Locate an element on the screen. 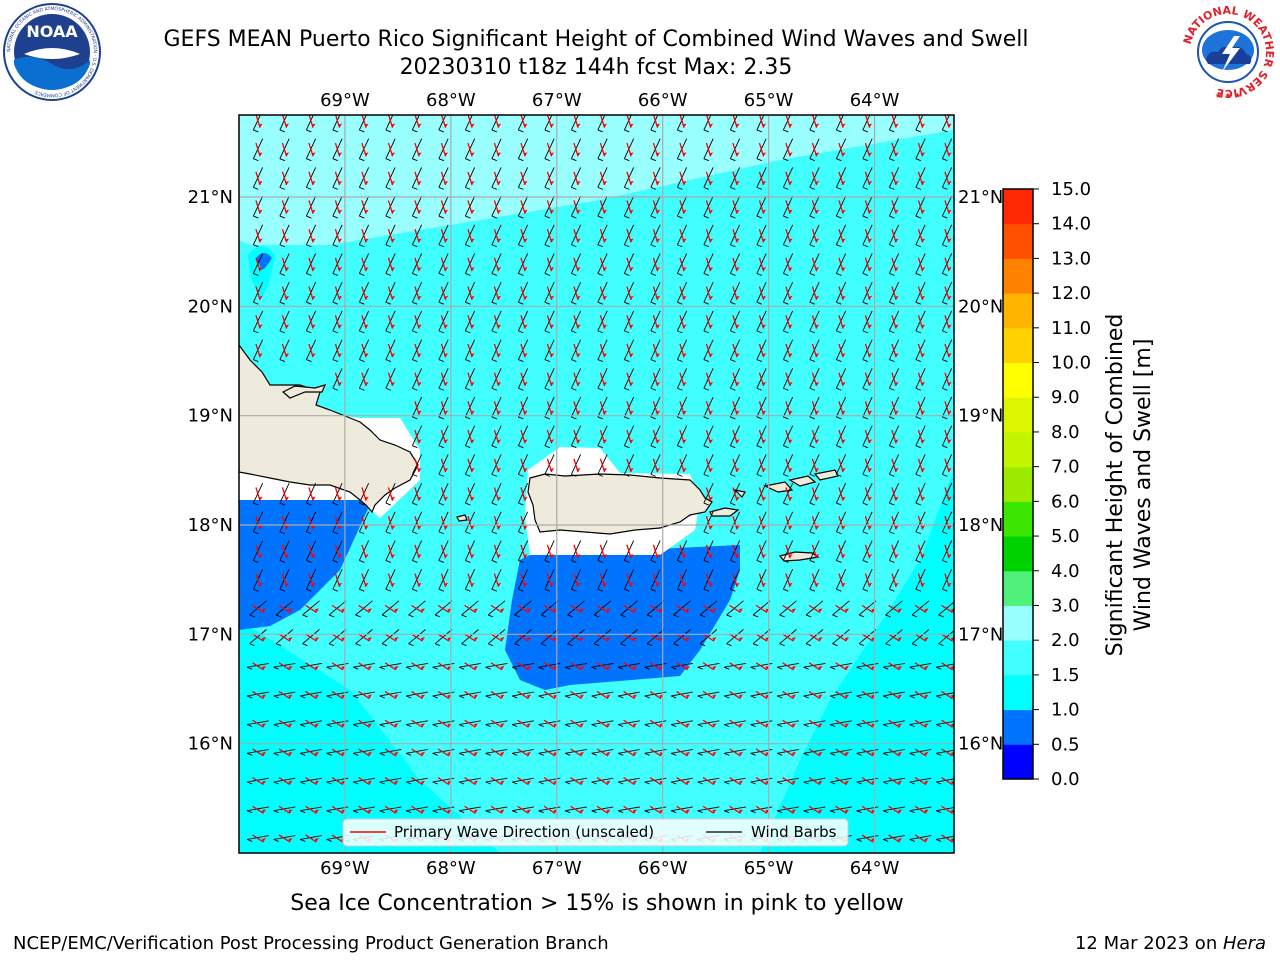  land-saona-coast is located at coordinates (304, 391).